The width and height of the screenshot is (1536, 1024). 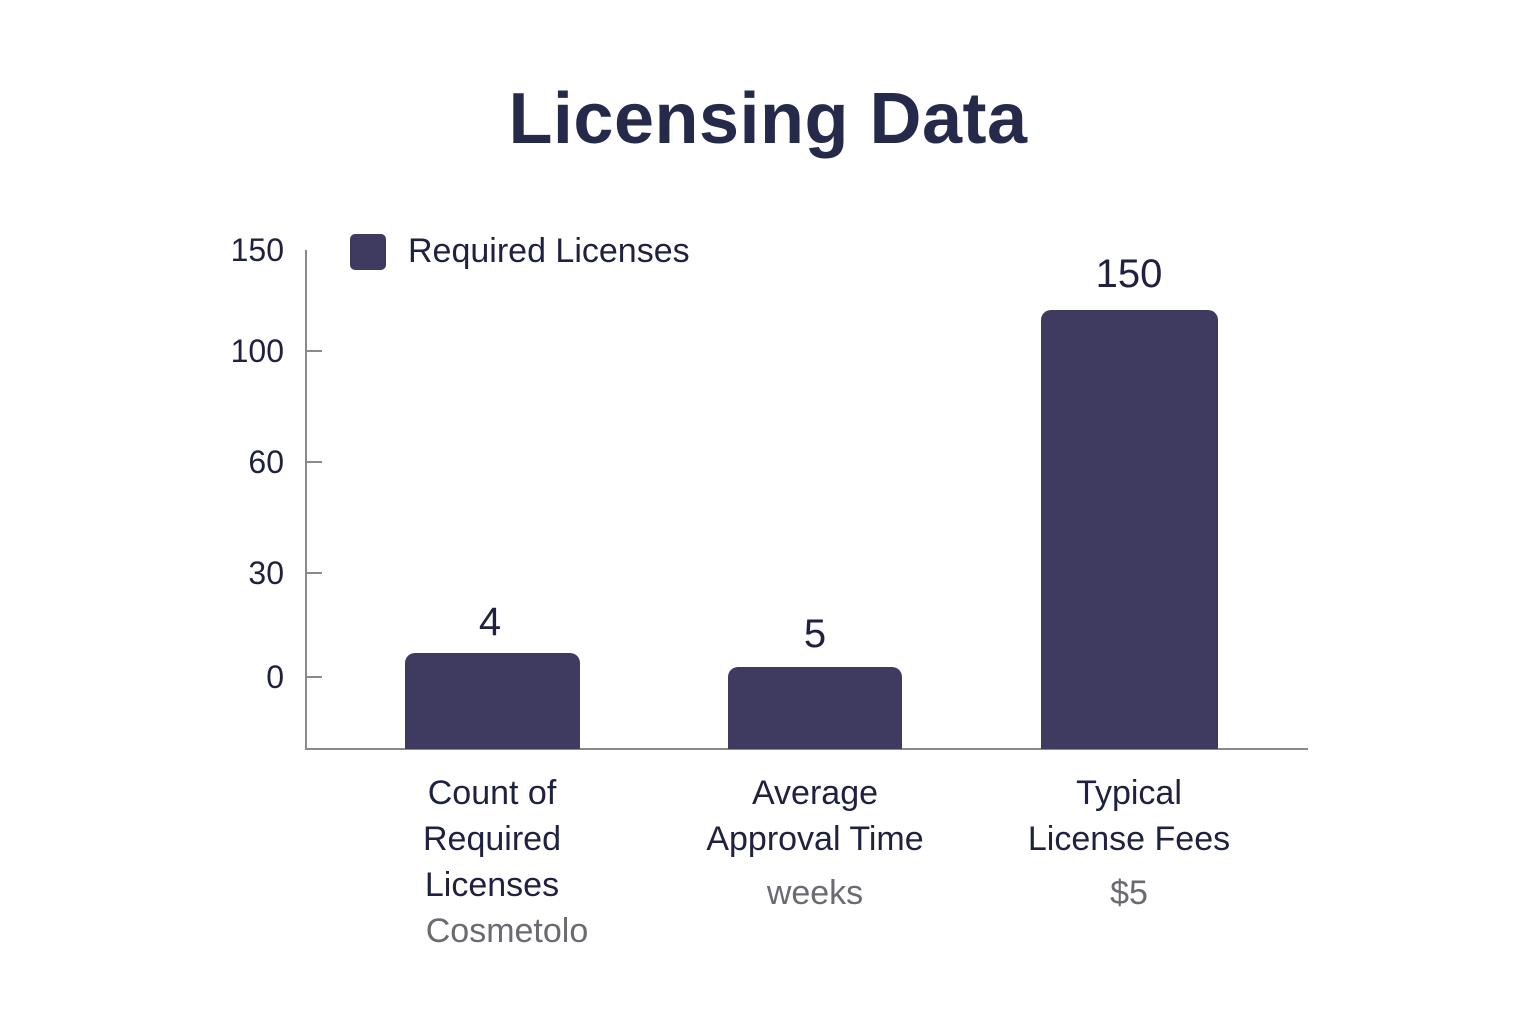 I want to click on category-label-line: Count of, so click(x=492, y=793).